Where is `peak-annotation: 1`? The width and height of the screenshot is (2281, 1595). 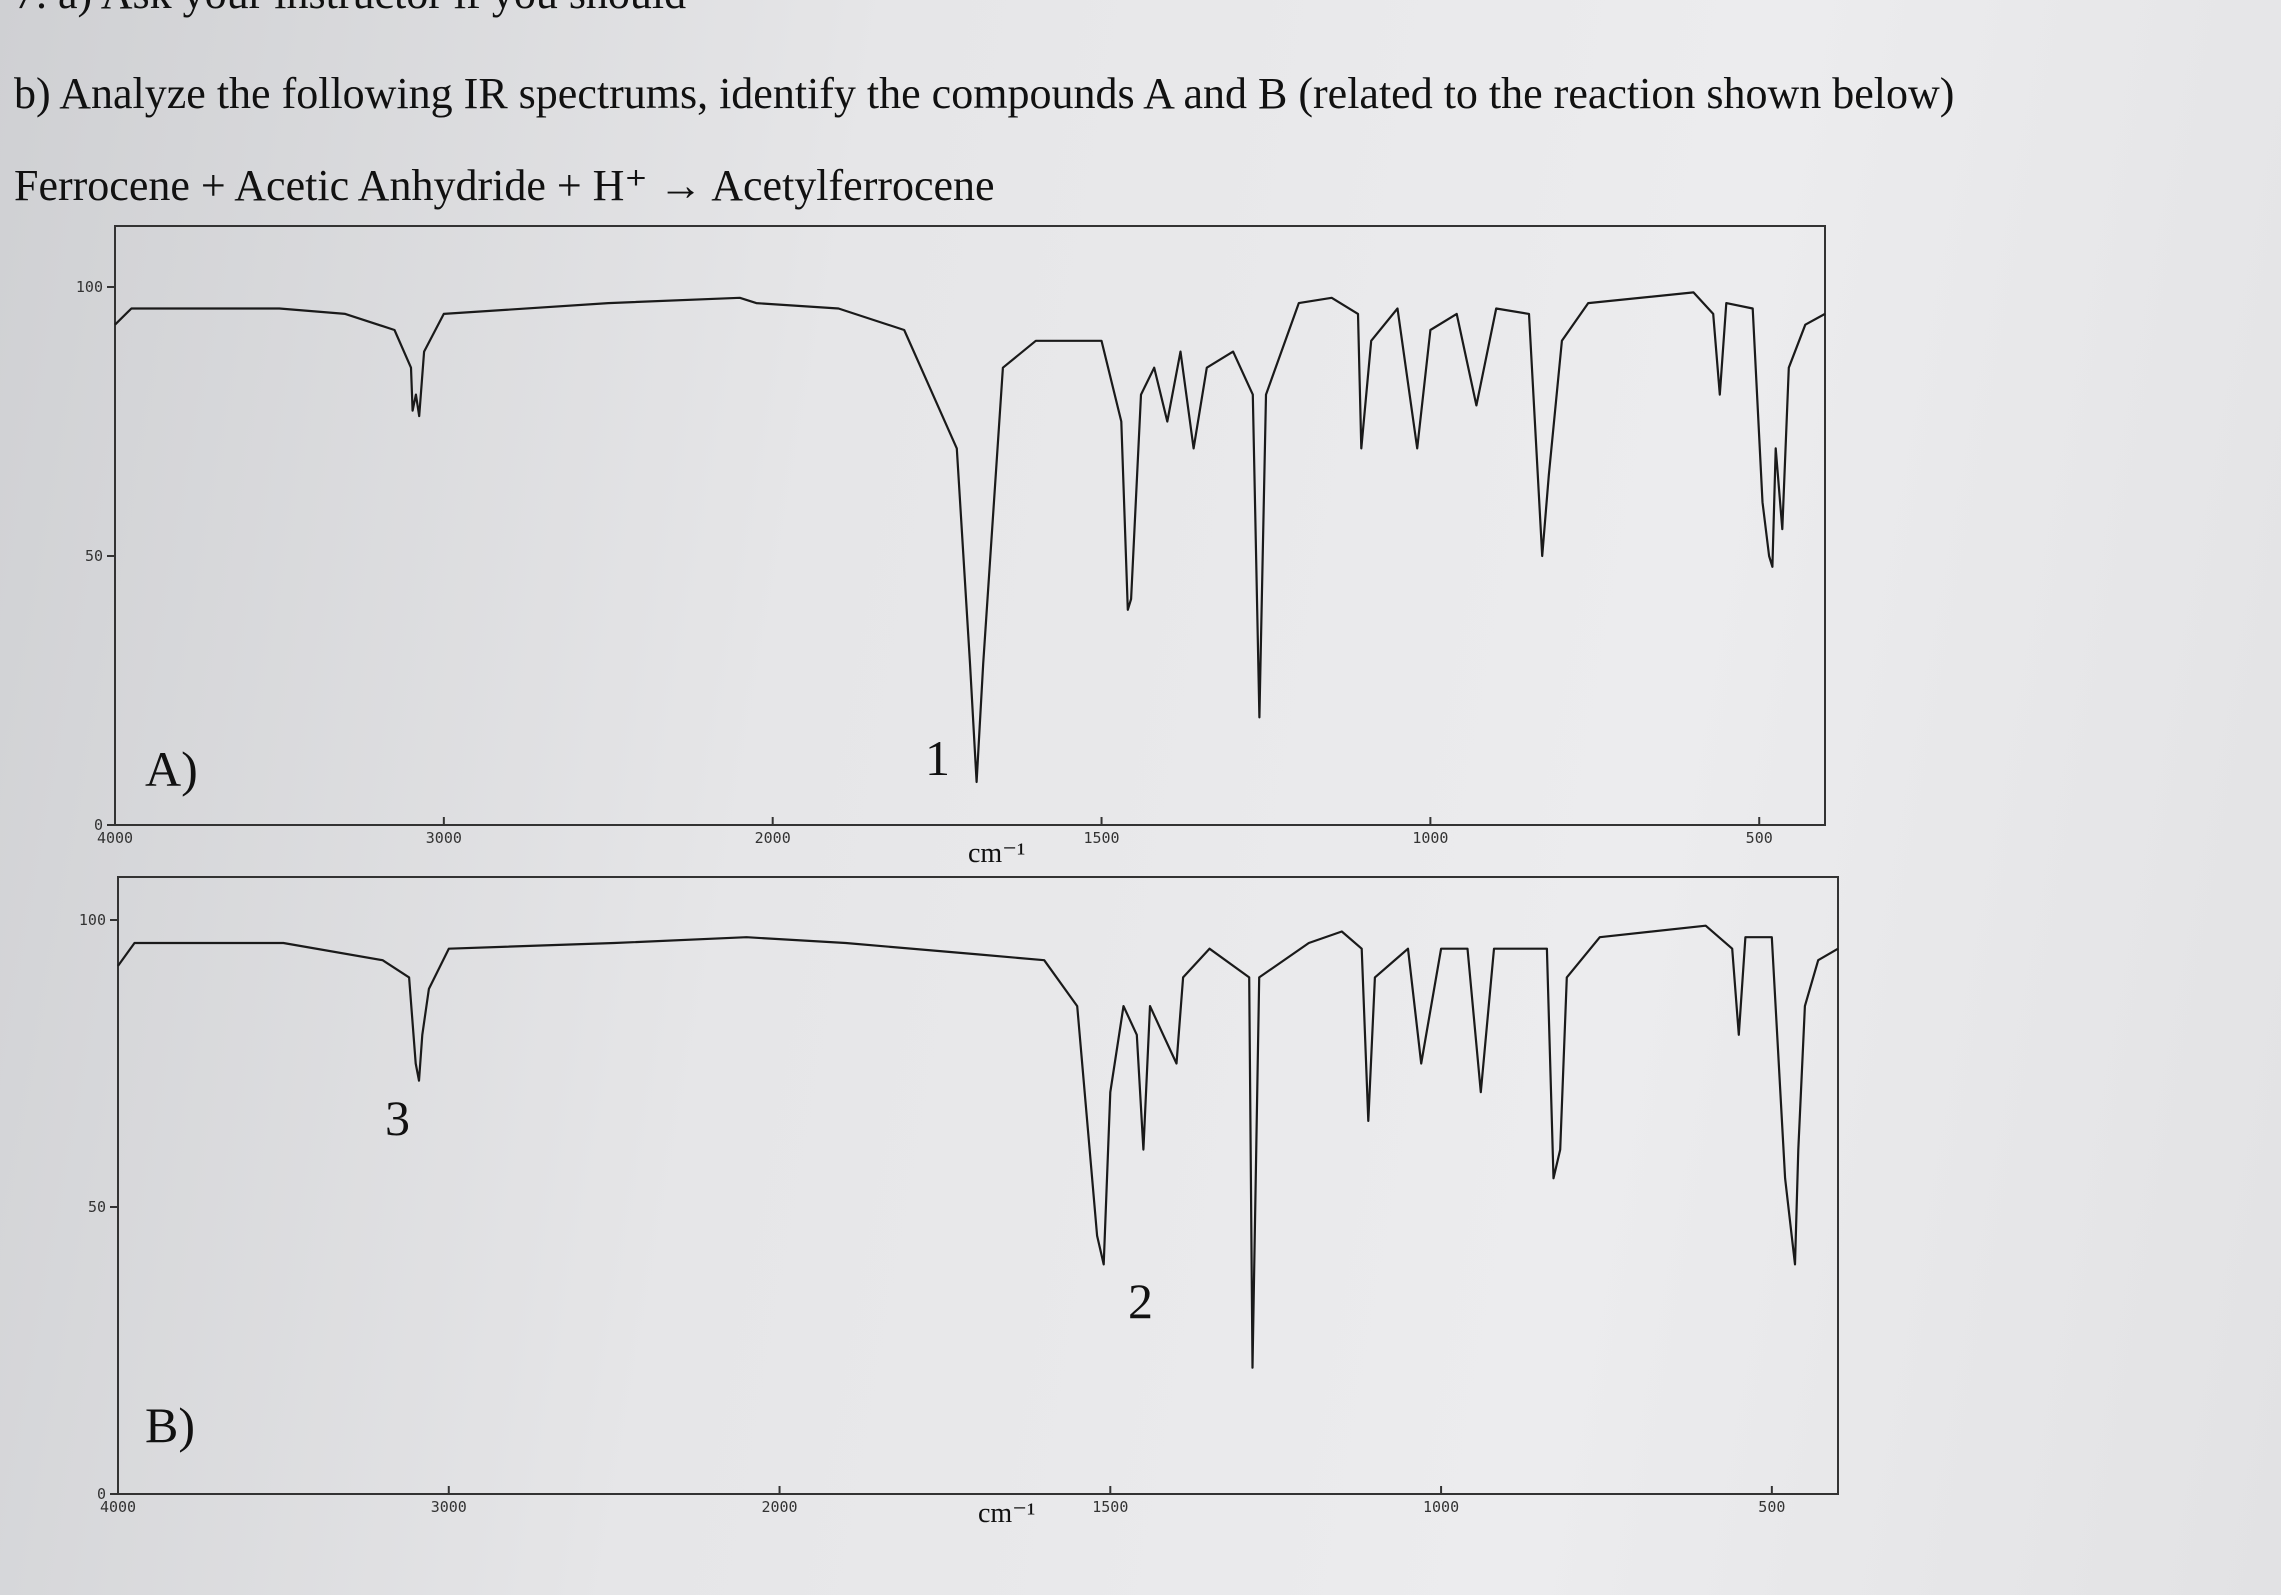 peak-annotation: 1 is located at coordinates (937, 758).